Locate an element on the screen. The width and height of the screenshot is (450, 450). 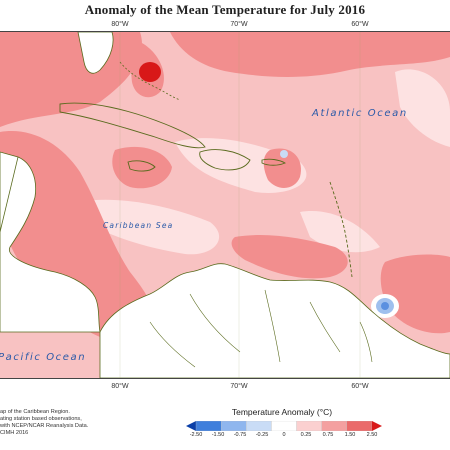
jamaica-outline is located at coordinates (141, 166).